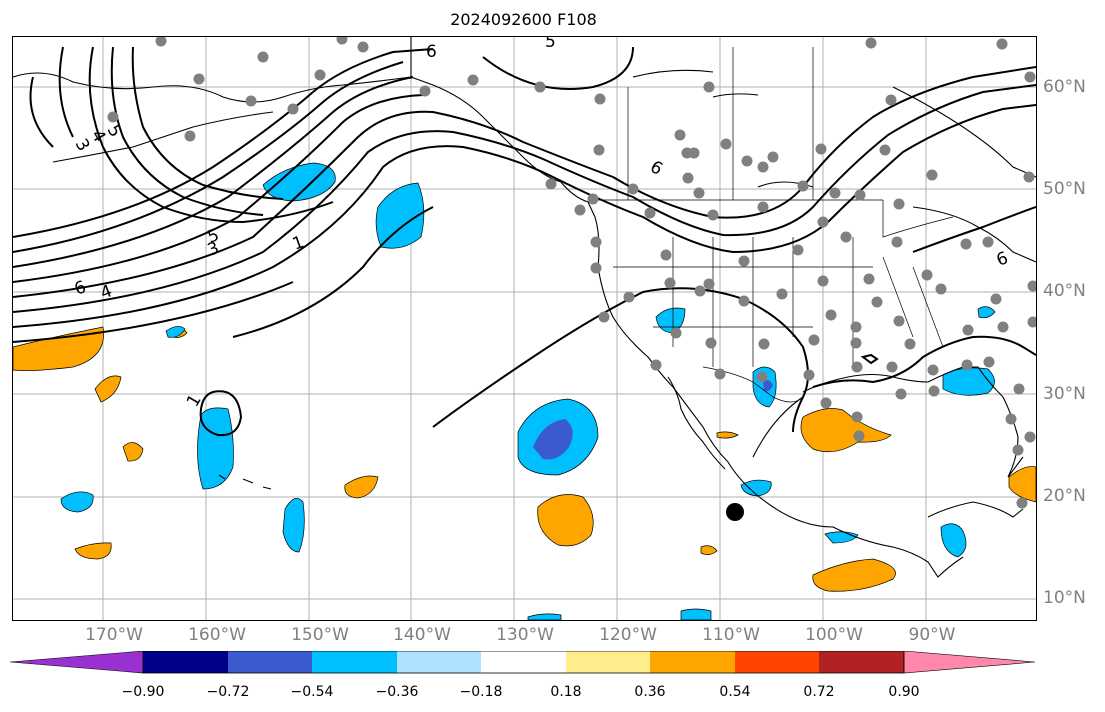  Describe the element at coordinates (217, 635) in the screenshot. I see `lon-label: 160°W` at that location.